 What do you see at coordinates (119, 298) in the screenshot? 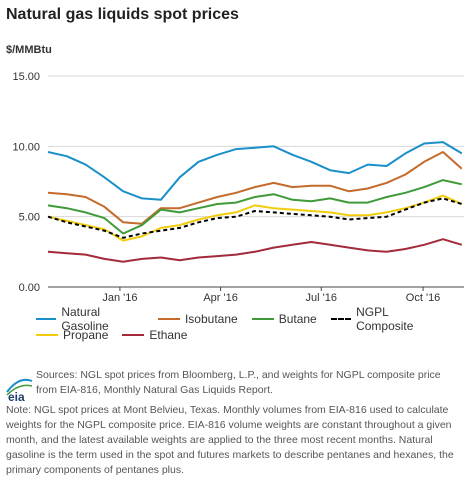
I see `x-tick-label-0: Jan '16` at bounding box center [119, 298].